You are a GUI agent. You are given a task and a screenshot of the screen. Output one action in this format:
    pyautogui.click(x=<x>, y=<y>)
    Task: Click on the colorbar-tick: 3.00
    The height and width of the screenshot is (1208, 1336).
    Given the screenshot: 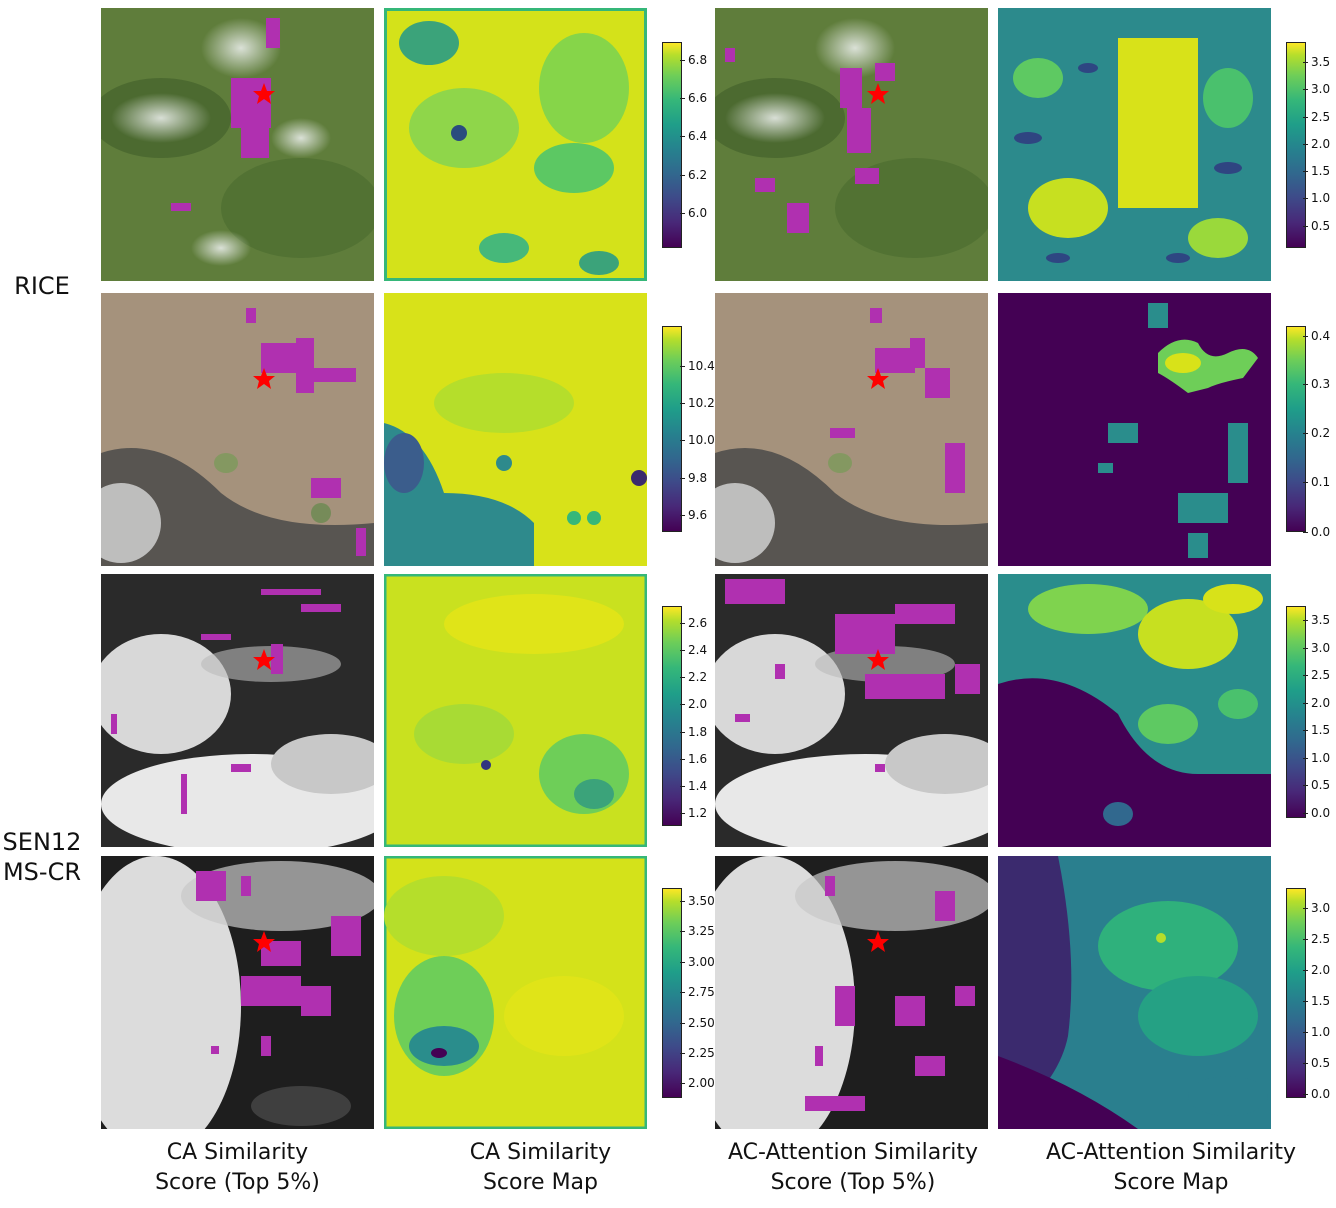 What is the action you would take?
    pyautogui.click(x=697, y=962)
    